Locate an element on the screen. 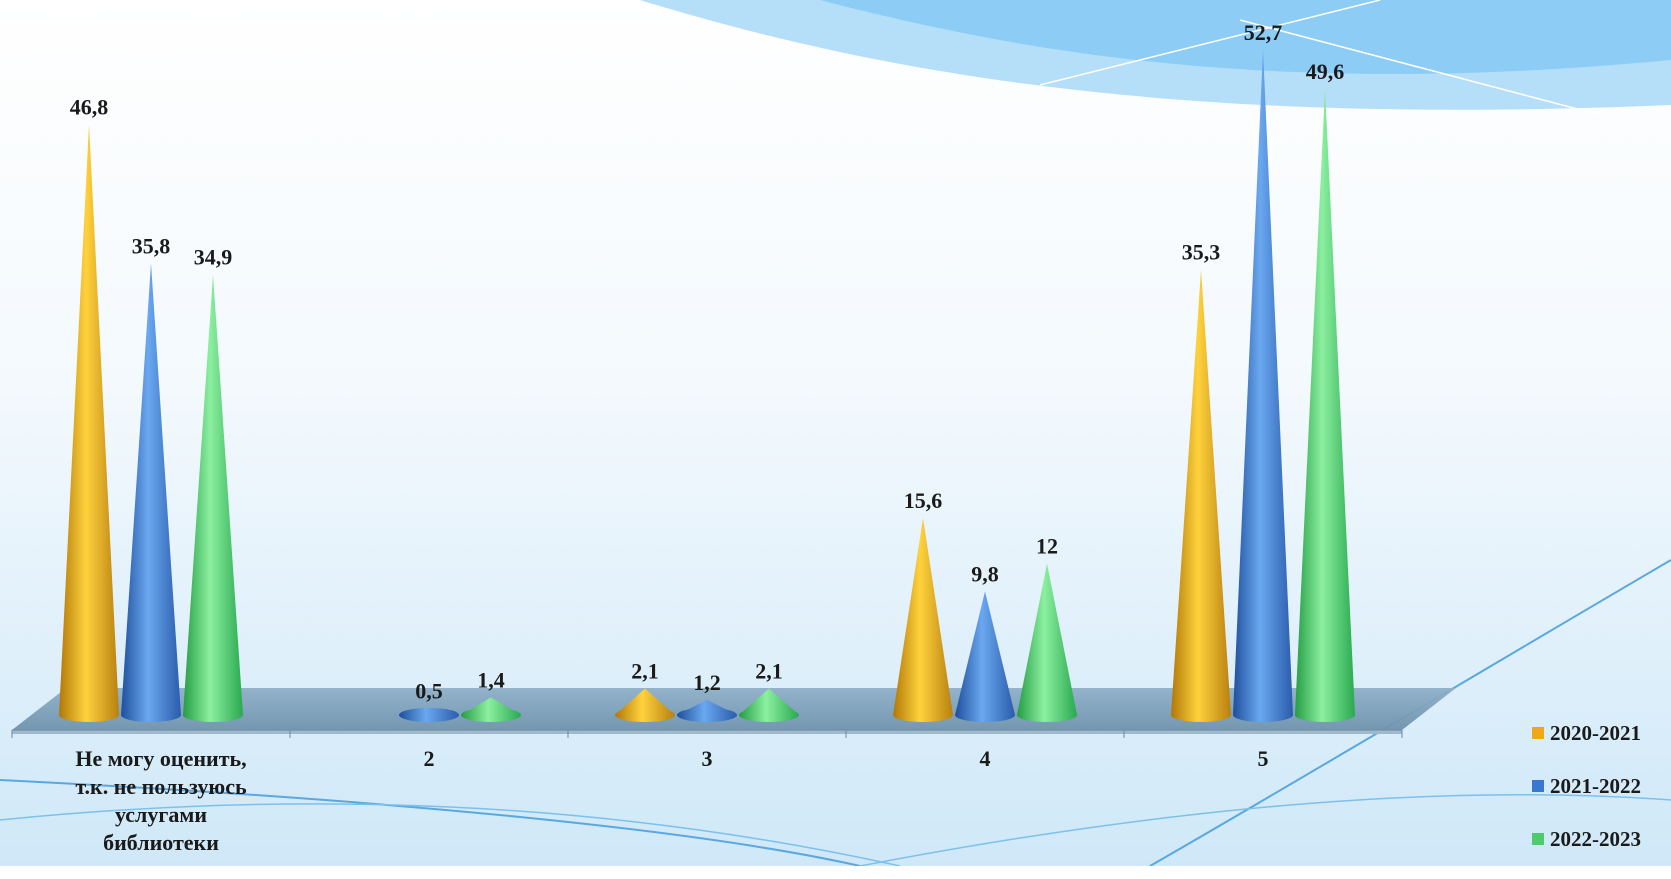  legend-item: 2021-2022 is located at coordinates (1601, 786).